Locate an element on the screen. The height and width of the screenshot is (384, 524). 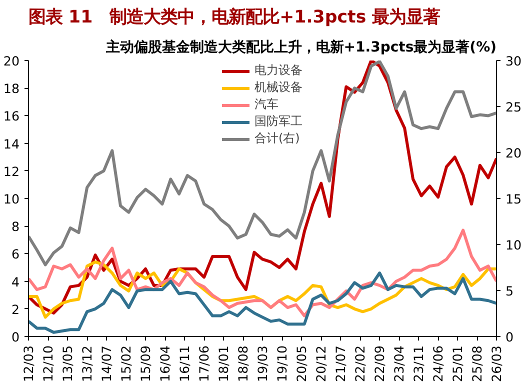
y-tick-label: 0 is located at coordinates (15, 337).